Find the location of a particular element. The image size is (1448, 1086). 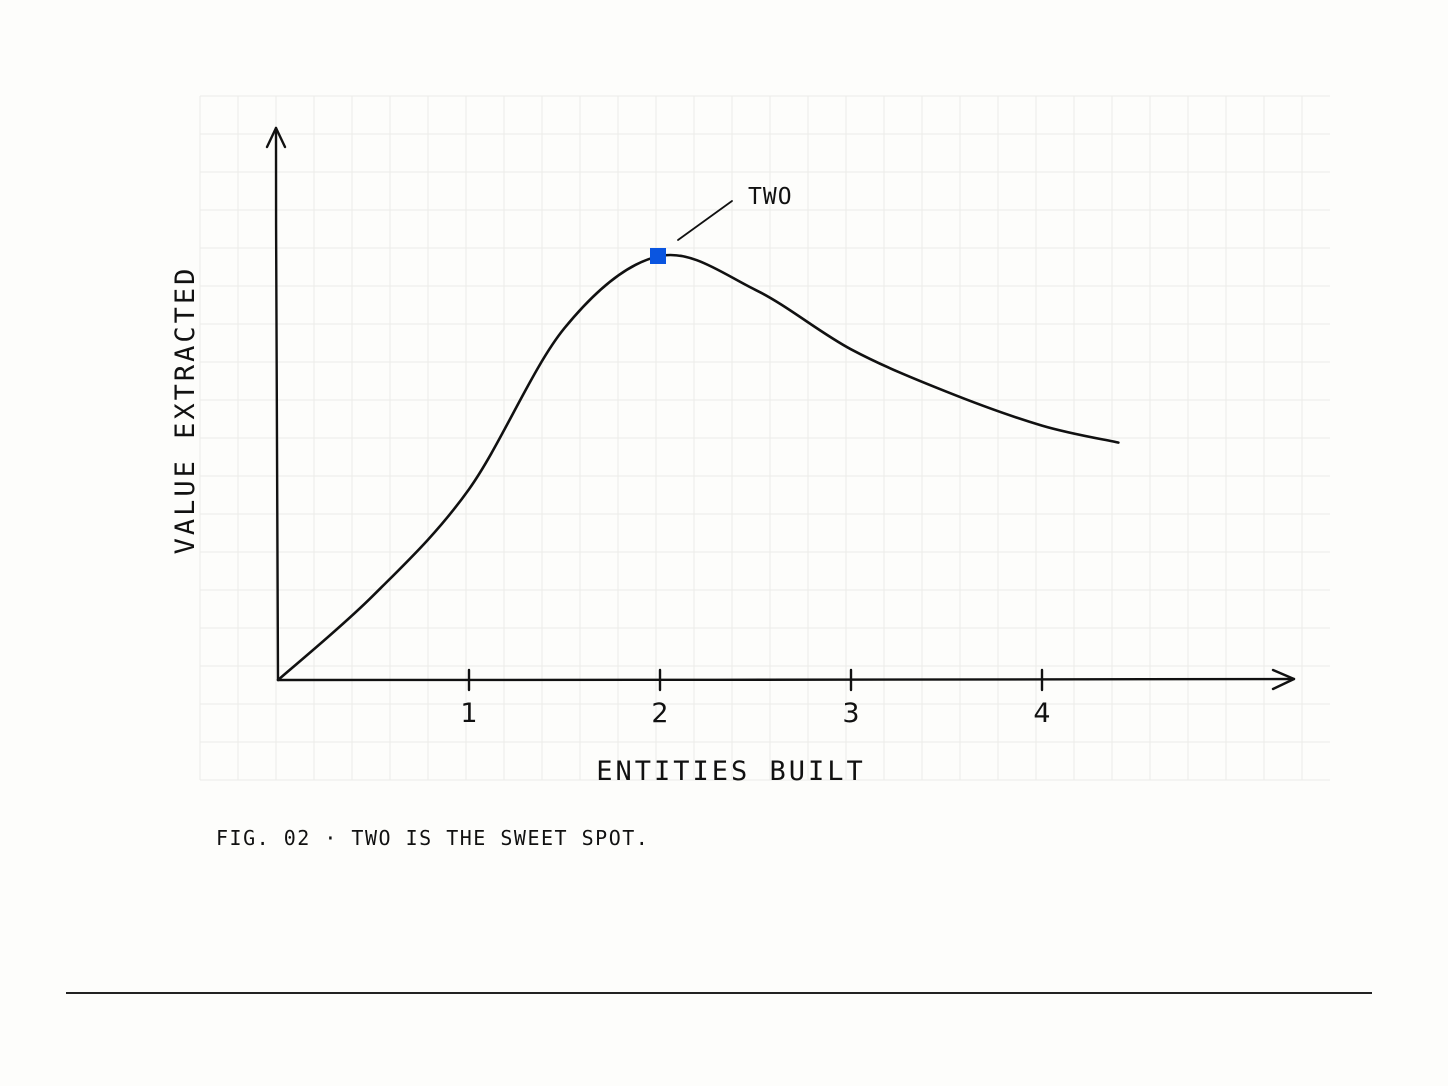

y-axis-title: VALUE EXTRACTED is located at coordinates (185, 410).